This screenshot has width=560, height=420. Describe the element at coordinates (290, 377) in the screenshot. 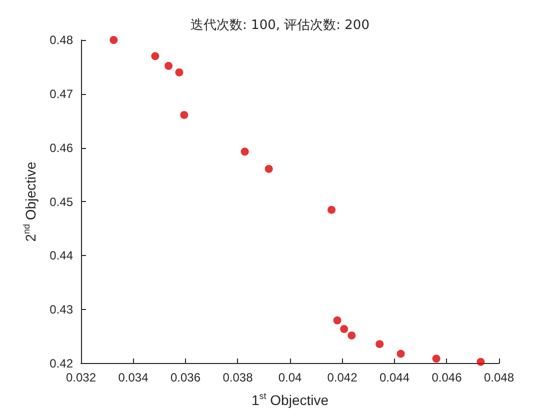

I see `x-tick-label: 0.04` at that location.